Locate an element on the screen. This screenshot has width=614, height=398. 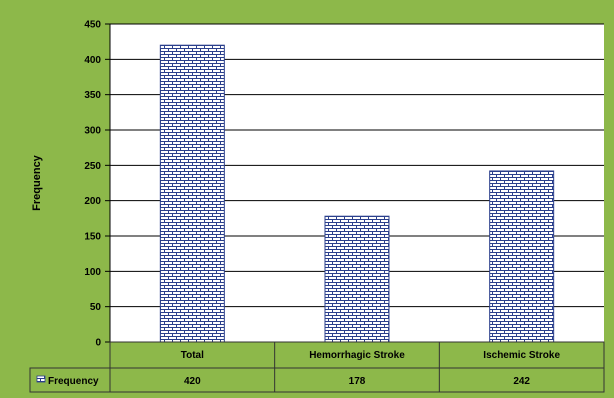
bar-hemorrhagic-stroke is located at coordinates (357, 279).